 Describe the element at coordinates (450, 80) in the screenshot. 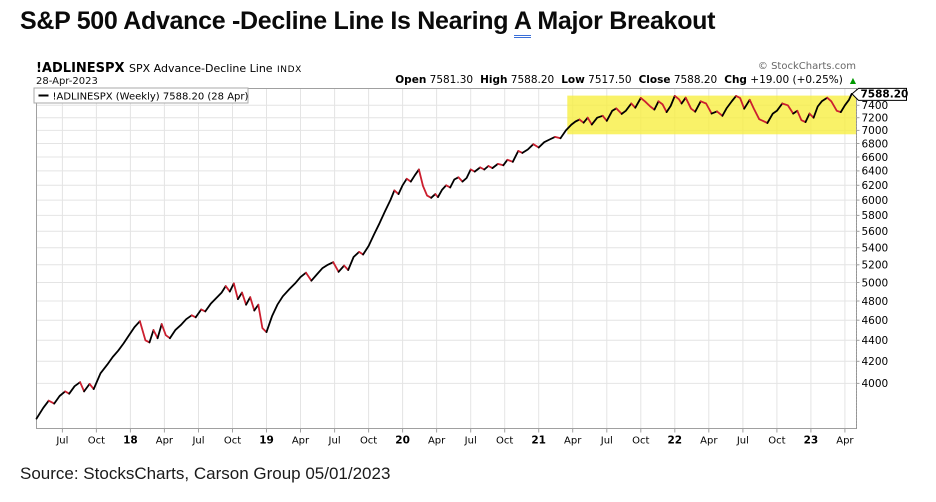

I see `quote-value-open: 7581.30` at that location.